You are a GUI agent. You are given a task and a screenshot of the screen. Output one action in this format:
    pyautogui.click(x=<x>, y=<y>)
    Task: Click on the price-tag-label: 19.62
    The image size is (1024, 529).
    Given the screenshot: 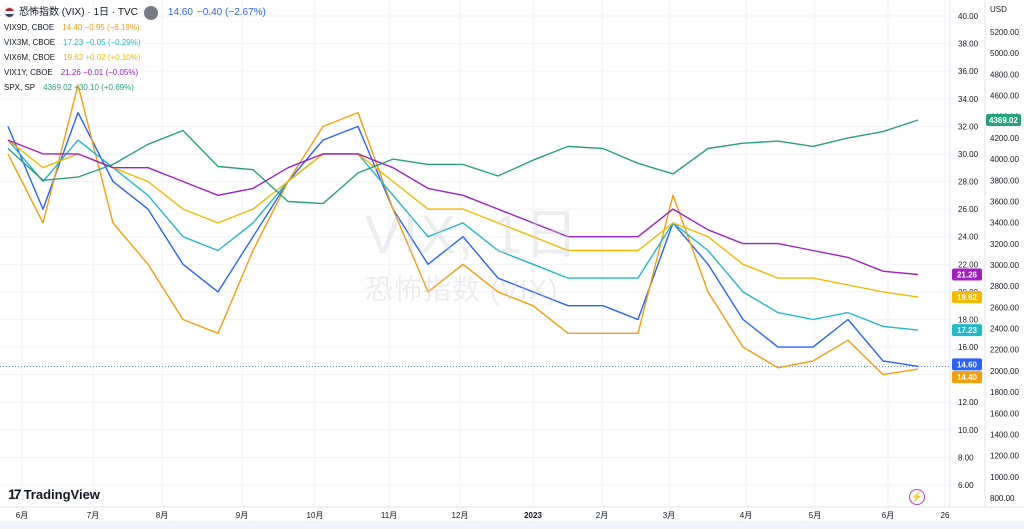 What is the action you would take?
    pyautogui.click(x=967, y=297)
    